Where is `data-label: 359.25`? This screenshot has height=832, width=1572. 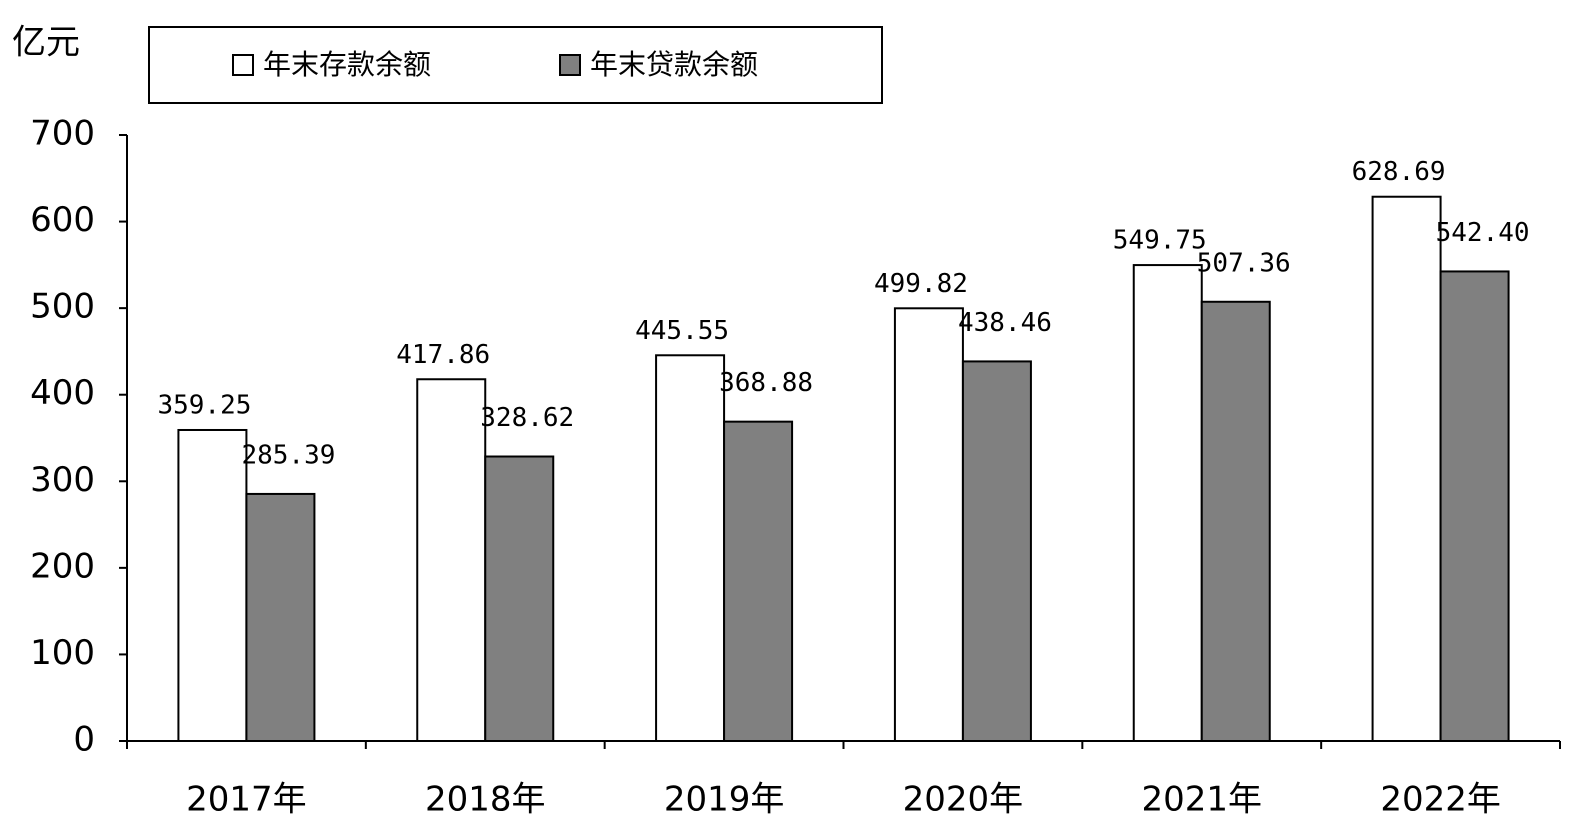
data-label: 359.25 is located at coordinates (204, 405).